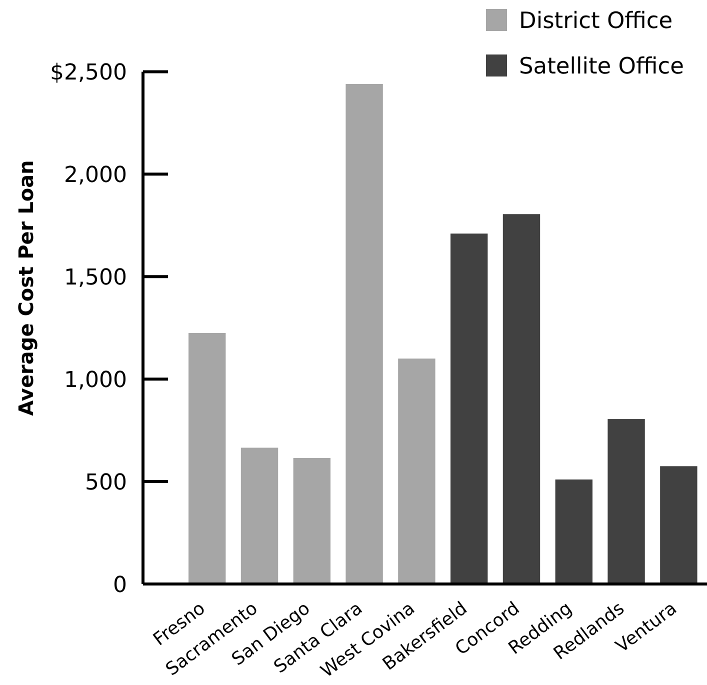 The width and height of the screenshot is (707, 685). I want to click on y-tick-label: 1,500, so click(95, 278).